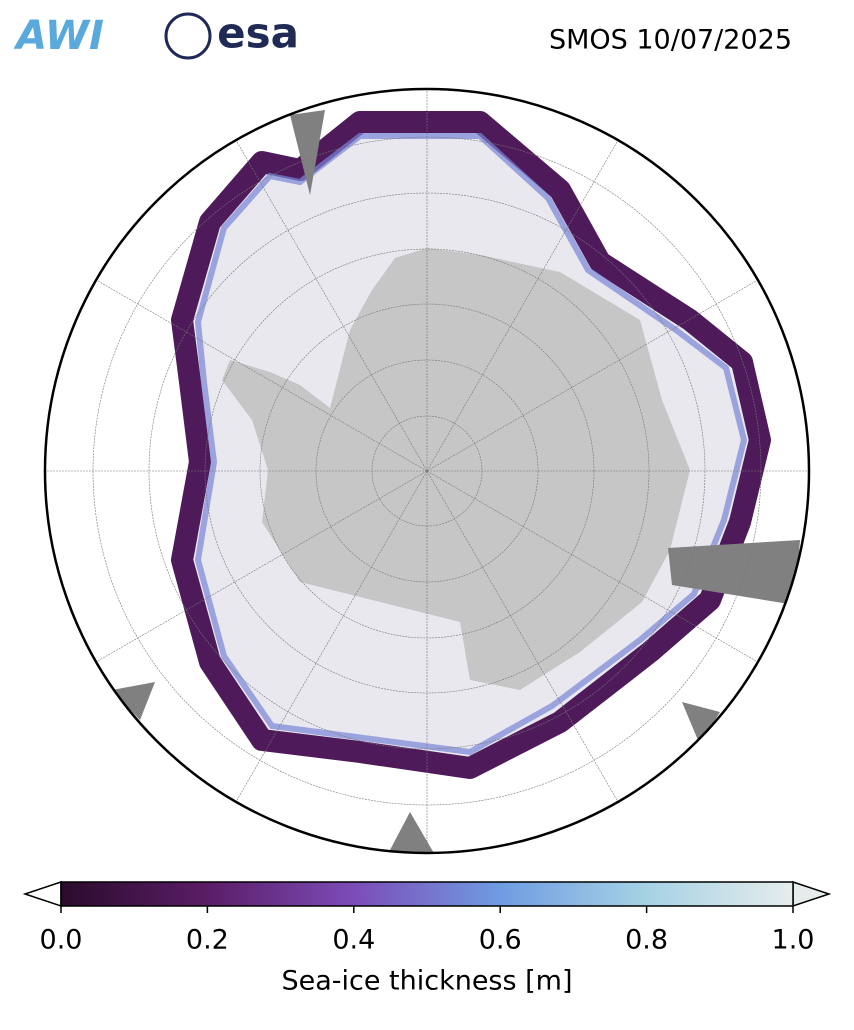 This screenshot has height=1030, width=854. I want to click on esa-logo-mark, so click(188, 36).